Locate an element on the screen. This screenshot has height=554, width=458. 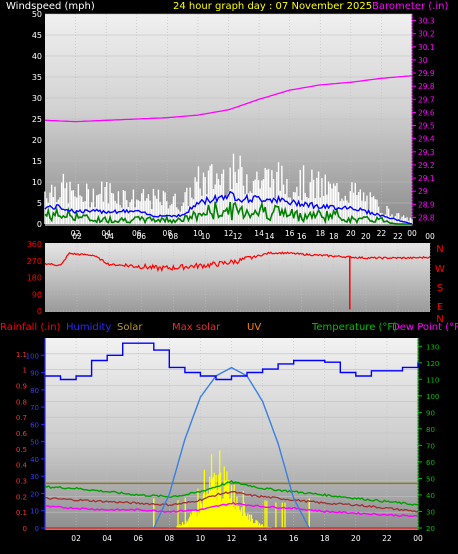
wind-tick-label: 40 is located at coordinates (37, 56).